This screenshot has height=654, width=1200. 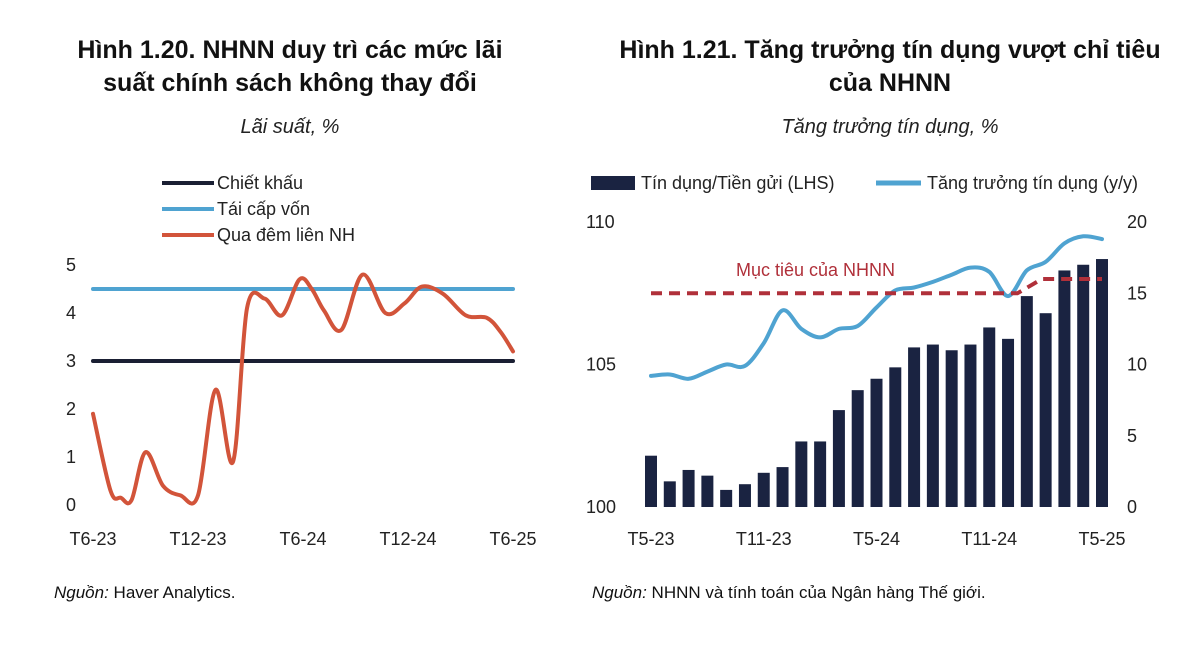 I want to click on x-tick-label: T6-23, so click(x=92, y=539).